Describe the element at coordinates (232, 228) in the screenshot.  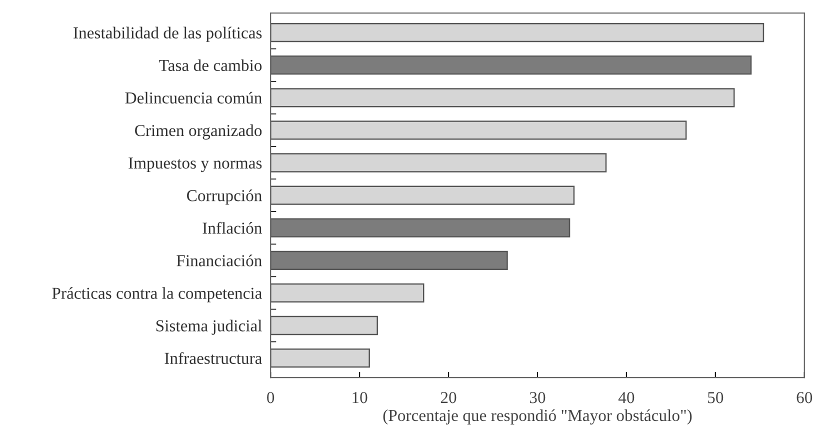
I see `y-tick-label: Inflación` at that location.